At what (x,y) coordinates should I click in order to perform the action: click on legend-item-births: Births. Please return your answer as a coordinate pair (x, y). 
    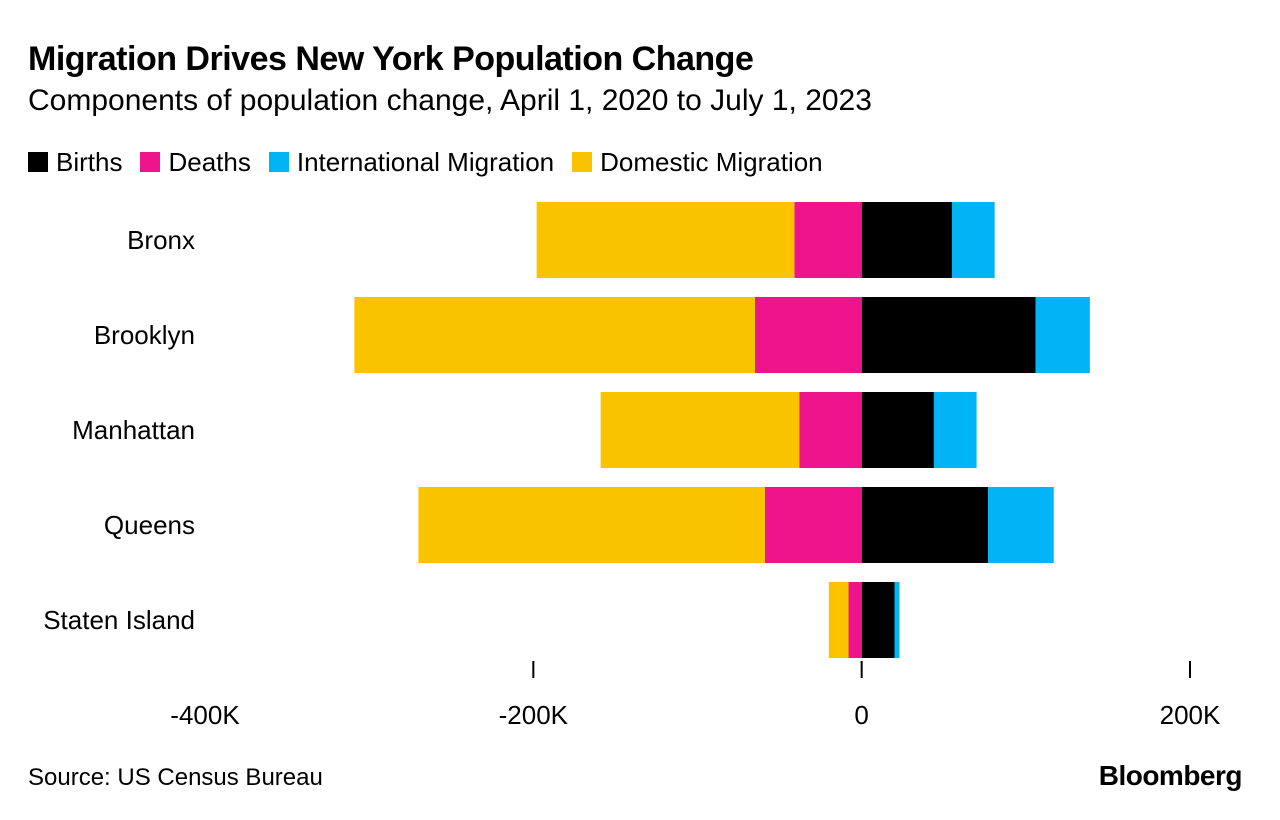
    Looking at the image, I should click on (75, 162).